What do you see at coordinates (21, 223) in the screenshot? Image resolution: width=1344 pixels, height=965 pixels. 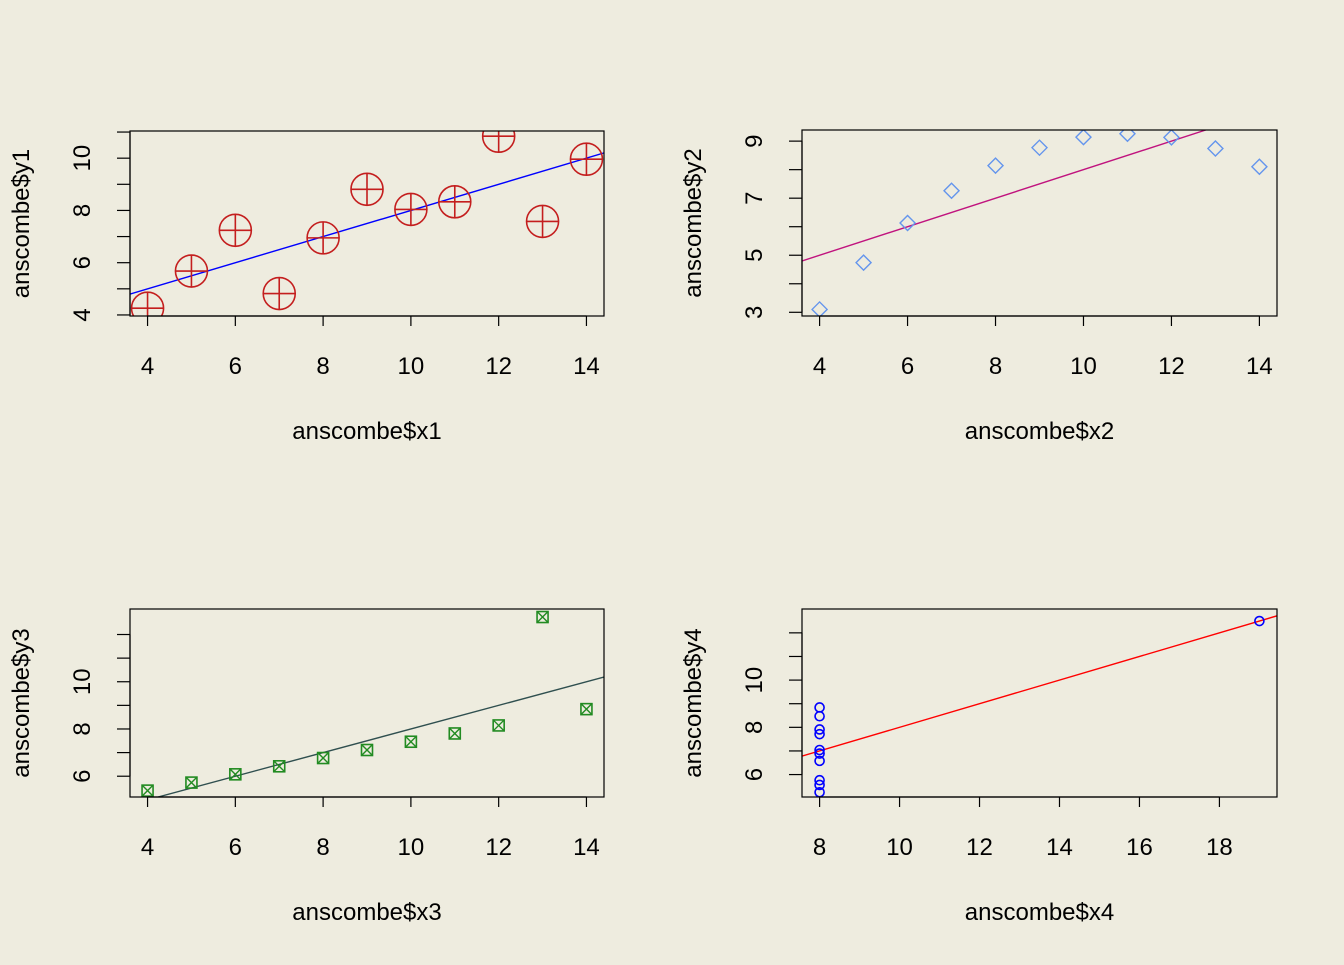 I see `y-axis-label: anscombe$y1` at bounding box center [21, 223].